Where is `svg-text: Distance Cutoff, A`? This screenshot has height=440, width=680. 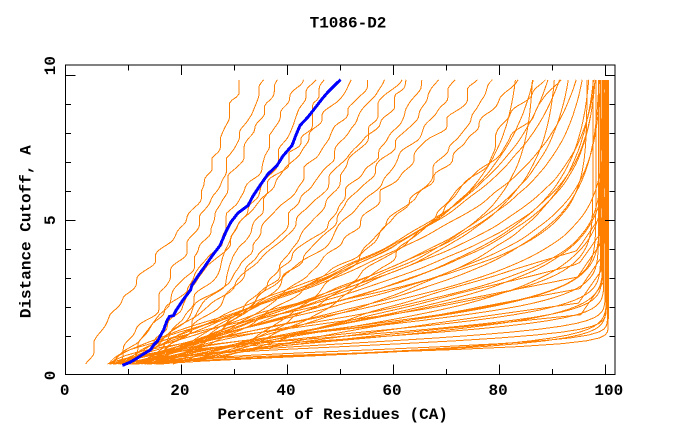
svg-text: Distance Cutoff, A is located at coordinates (26, 231).